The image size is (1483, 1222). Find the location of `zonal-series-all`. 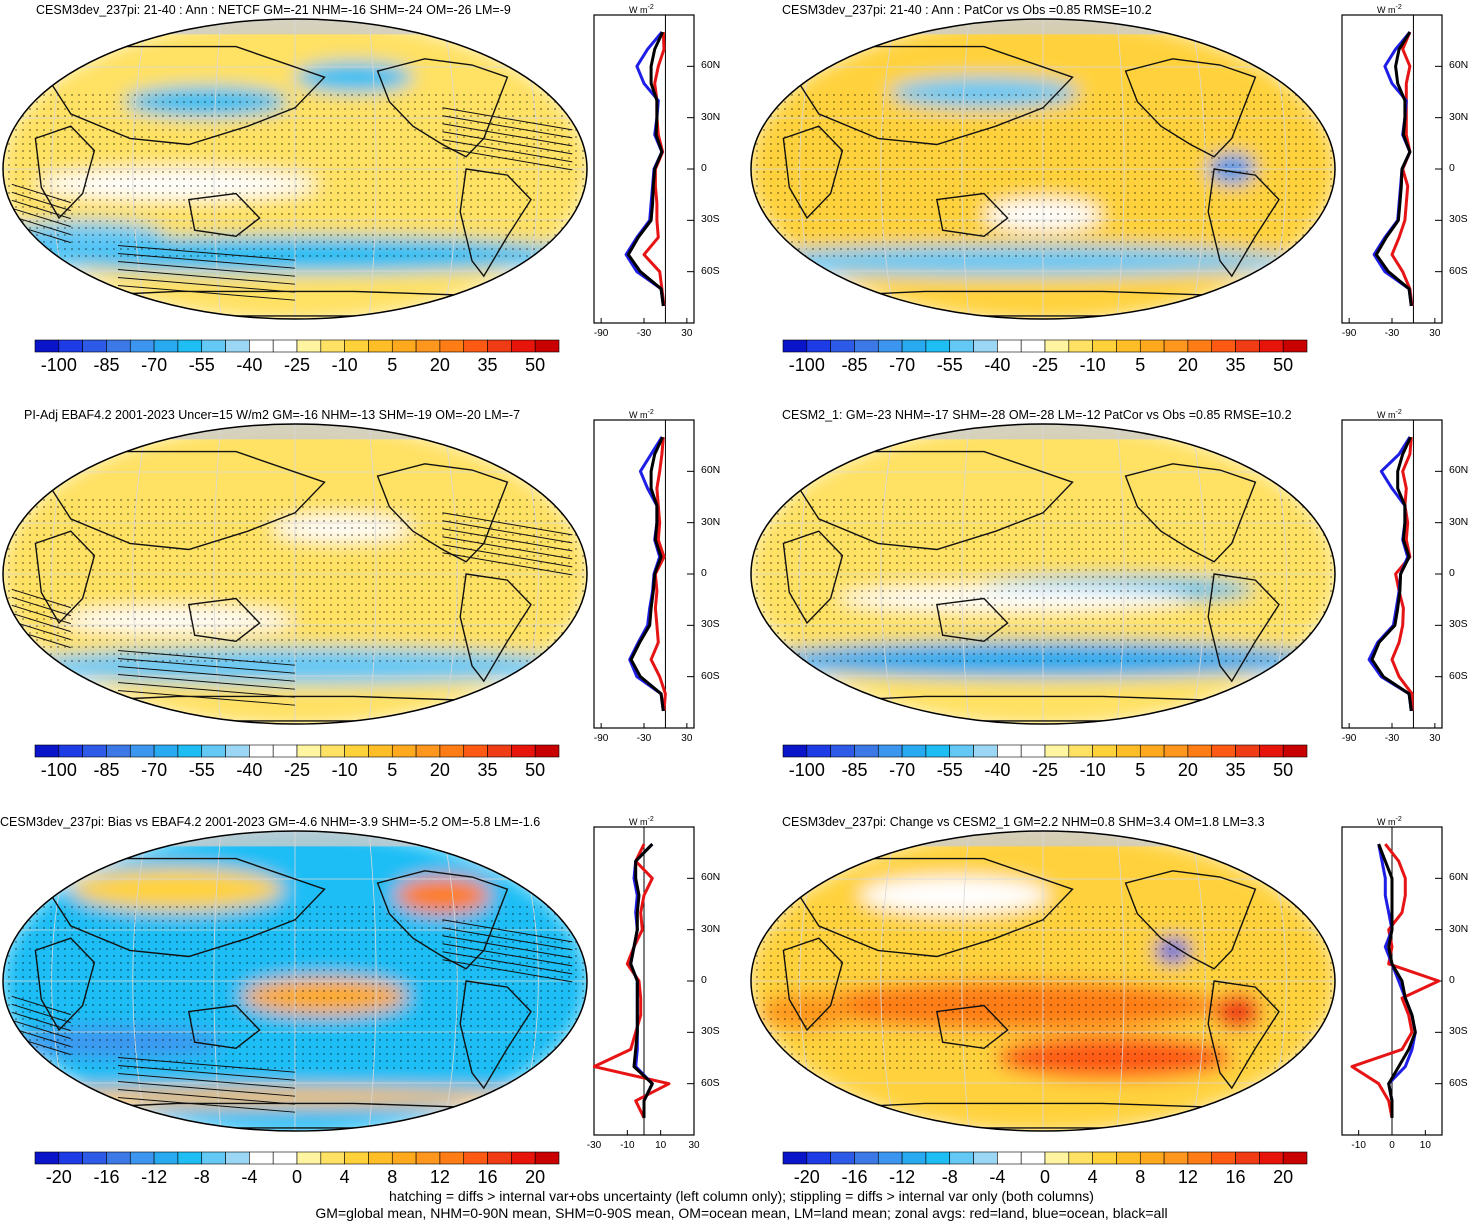

zonal-series-all is located at coordinates (645, 169).